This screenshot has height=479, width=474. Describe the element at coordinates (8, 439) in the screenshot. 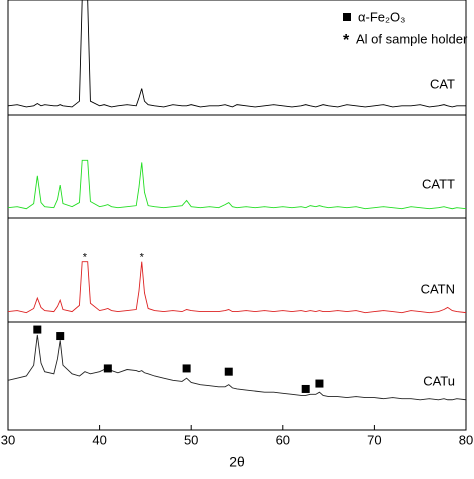

I see `x-tick-label: 30` at that location.